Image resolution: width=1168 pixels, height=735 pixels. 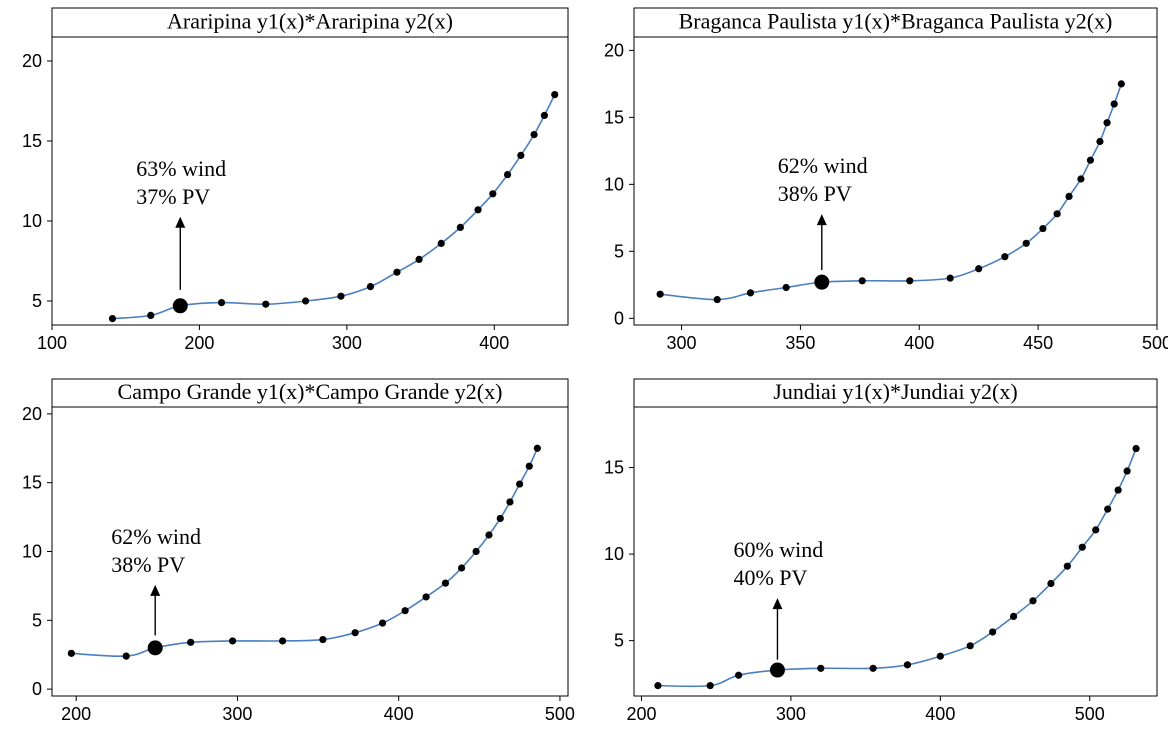 I want to click on chart-title: Jundiai y1(x)*Jundiai y2(x), so click(x=895, y=391).